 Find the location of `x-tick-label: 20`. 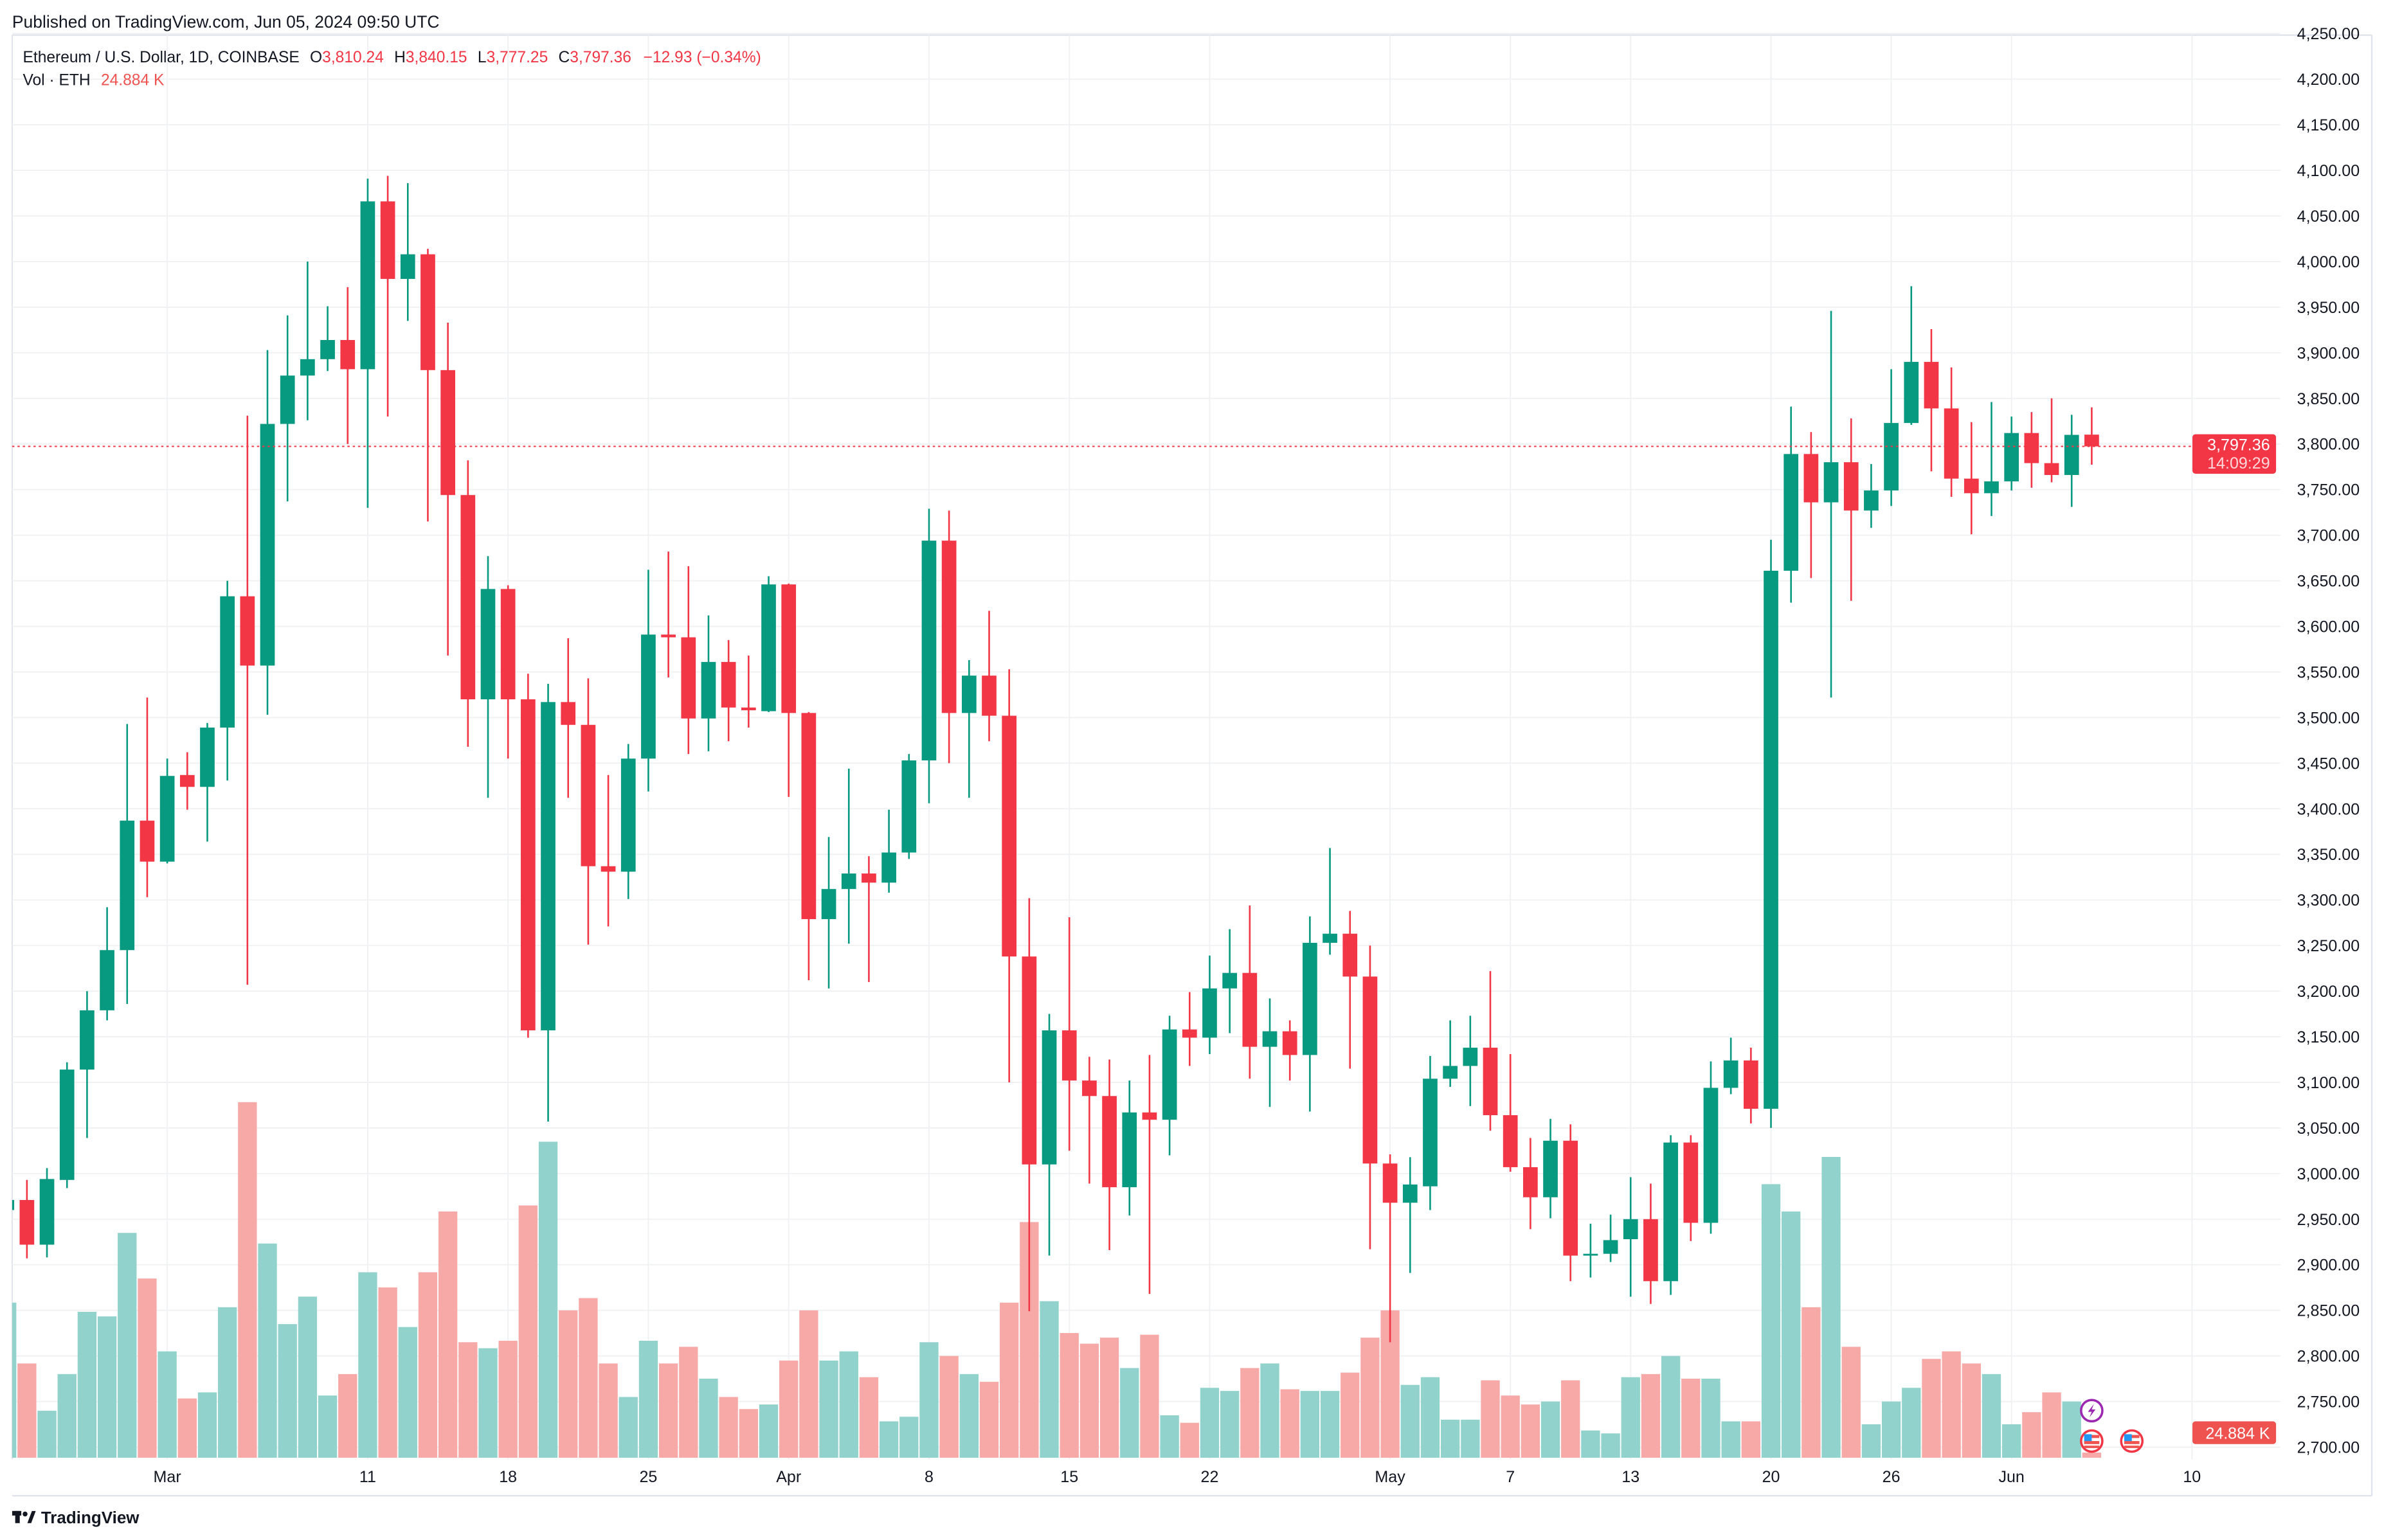

x-tick-label: 20 is located at coordinates (1771, 1477).